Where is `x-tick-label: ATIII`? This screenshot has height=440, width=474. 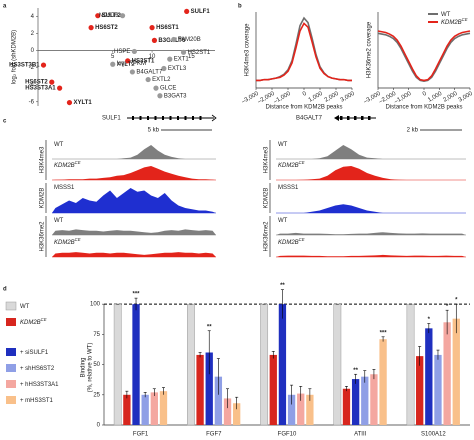 x-tick-label: ATIII is located at coordinates (360, 435).